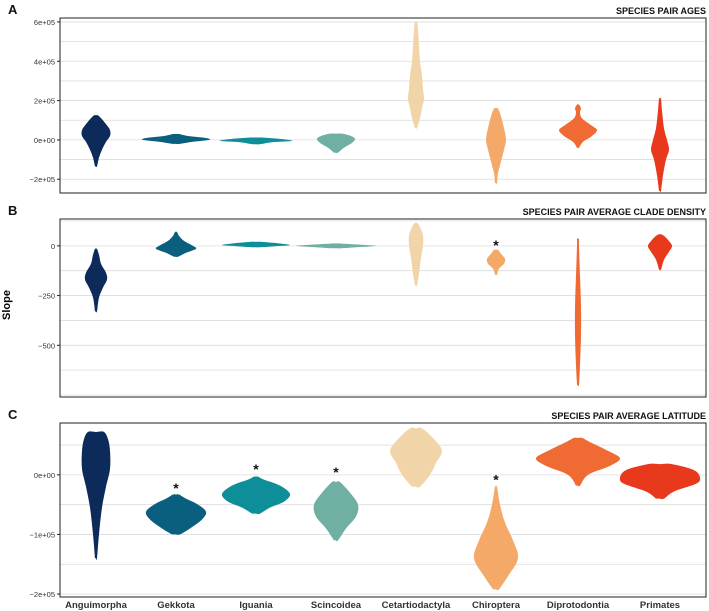 This screenshot has width=709, height=611. What do you see at coordinates (660, 605) in the screenshot?
I see `x-tick-label-primates: Primates` at bounding box center [660, 605].